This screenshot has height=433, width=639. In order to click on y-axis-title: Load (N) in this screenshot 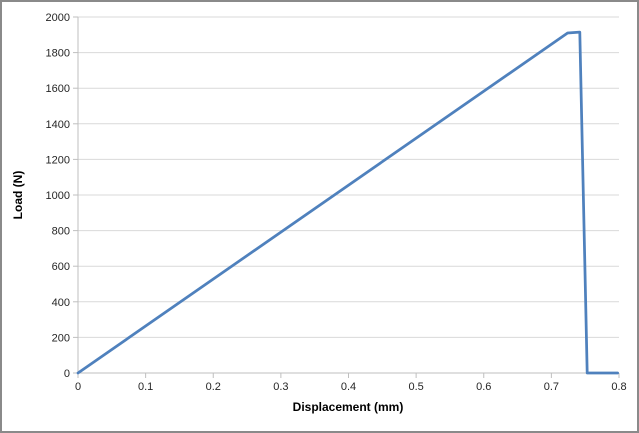, I will do `click(18, 195)`.